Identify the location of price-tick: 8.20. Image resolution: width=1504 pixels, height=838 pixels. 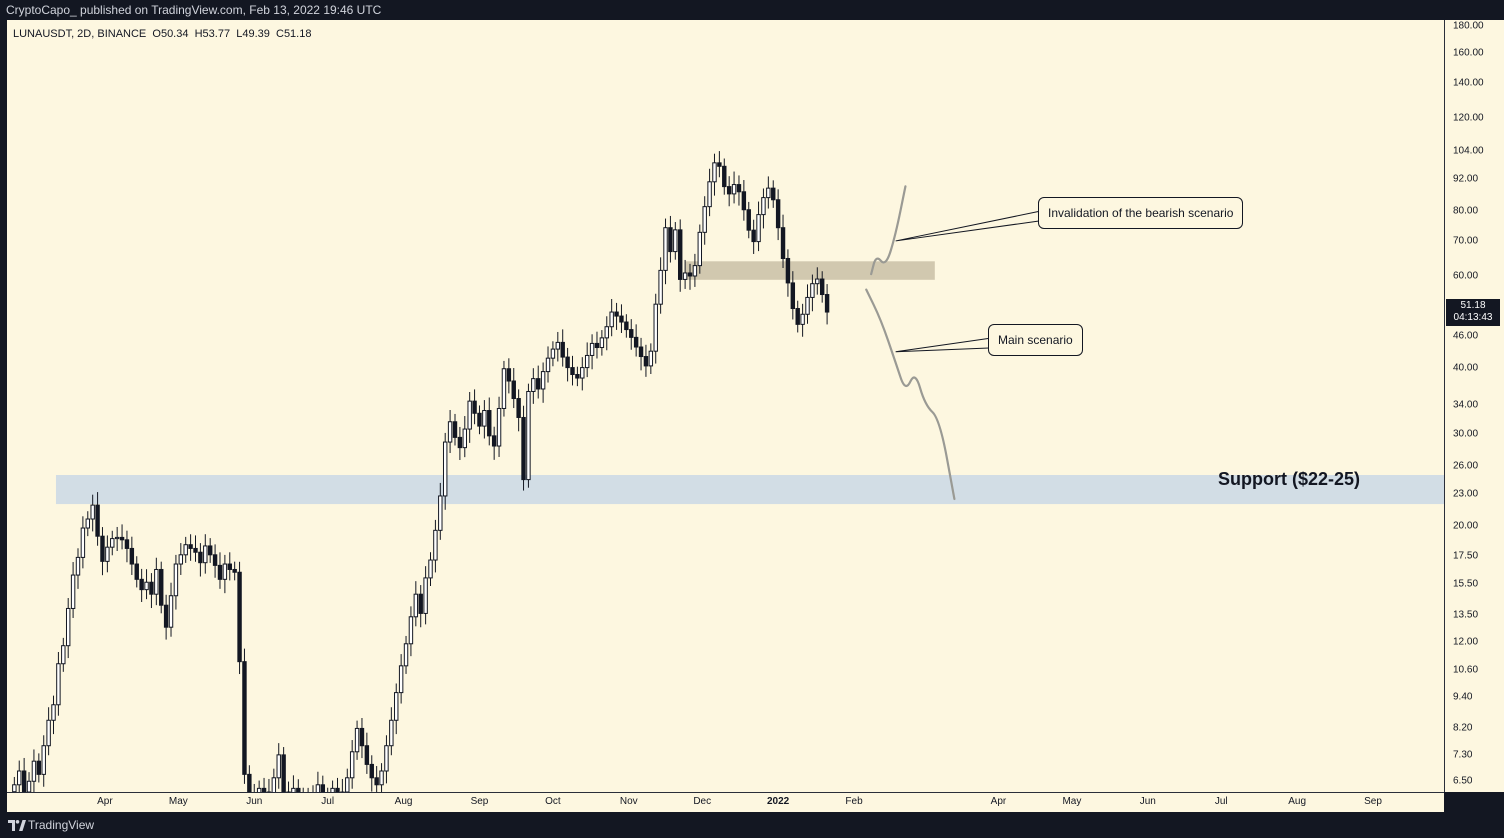
(1463, 728).